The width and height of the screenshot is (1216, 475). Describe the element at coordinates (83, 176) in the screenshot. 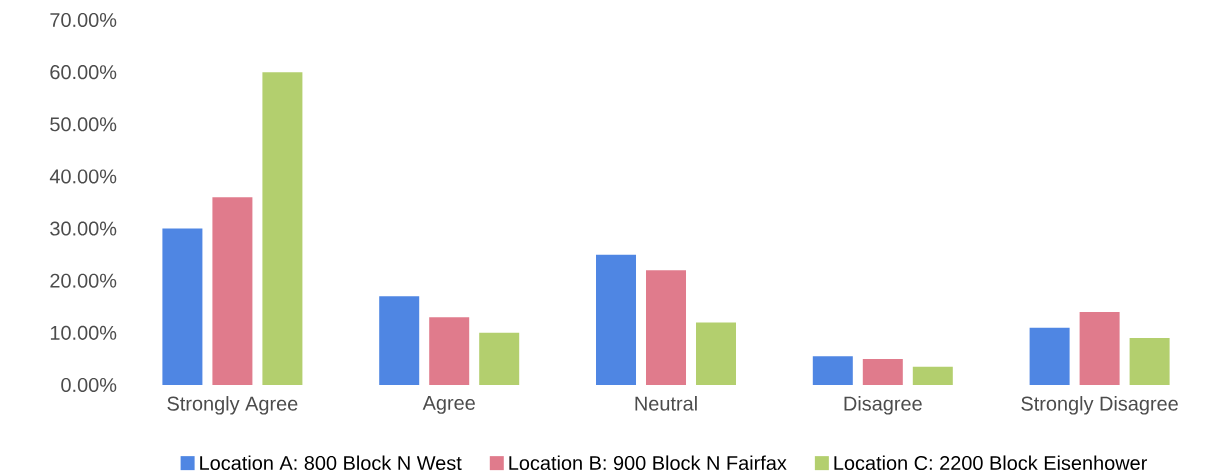

I see `y-tick-label: 40.00%` at that location.